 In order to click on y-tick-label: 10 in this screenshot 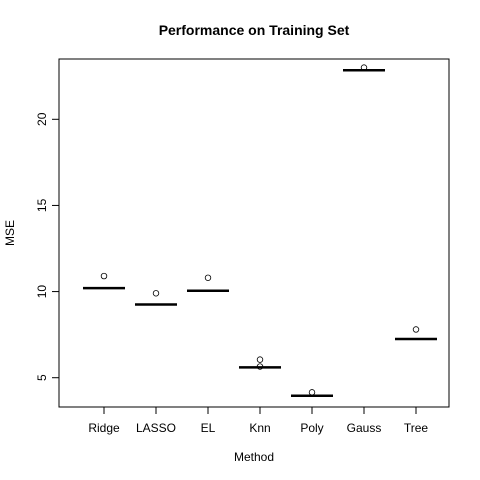, I will do `click(42, 292)`.